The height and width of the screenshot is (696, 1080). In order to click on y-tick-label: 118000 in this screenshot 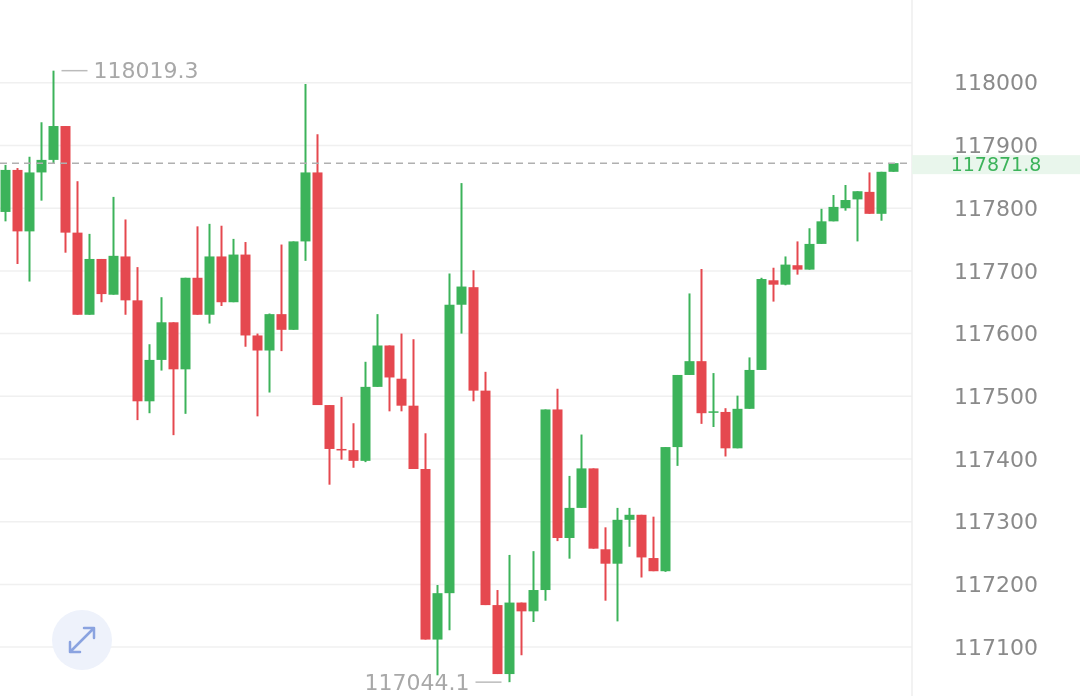, I will do `click(996, 83)`.